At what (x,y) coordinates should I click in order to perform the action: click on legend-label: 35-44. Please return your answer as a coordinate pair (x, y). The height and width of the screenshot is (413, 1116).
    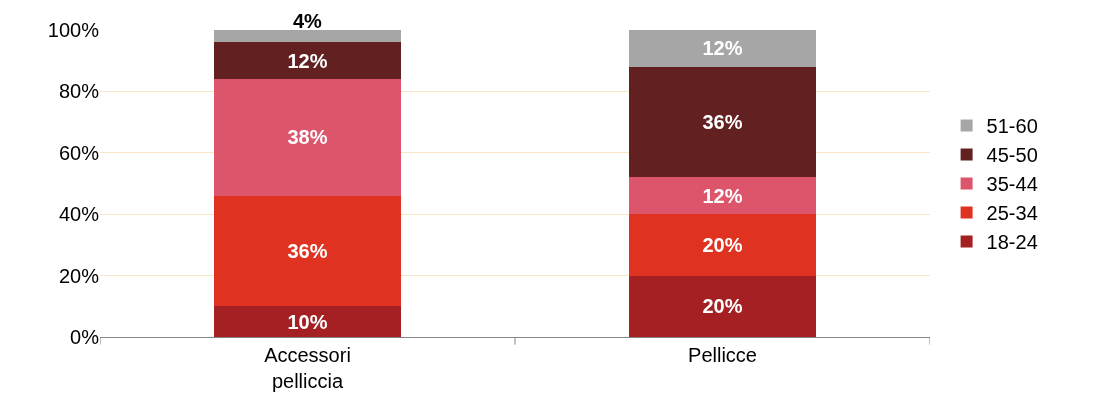
    Looking at the image, I should click on (1012, 184).